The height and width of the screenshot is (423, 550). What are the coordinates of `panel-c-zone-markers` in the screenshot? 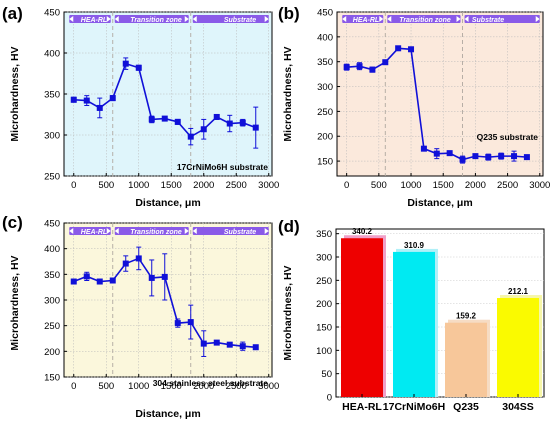 It's located at (169, 231).